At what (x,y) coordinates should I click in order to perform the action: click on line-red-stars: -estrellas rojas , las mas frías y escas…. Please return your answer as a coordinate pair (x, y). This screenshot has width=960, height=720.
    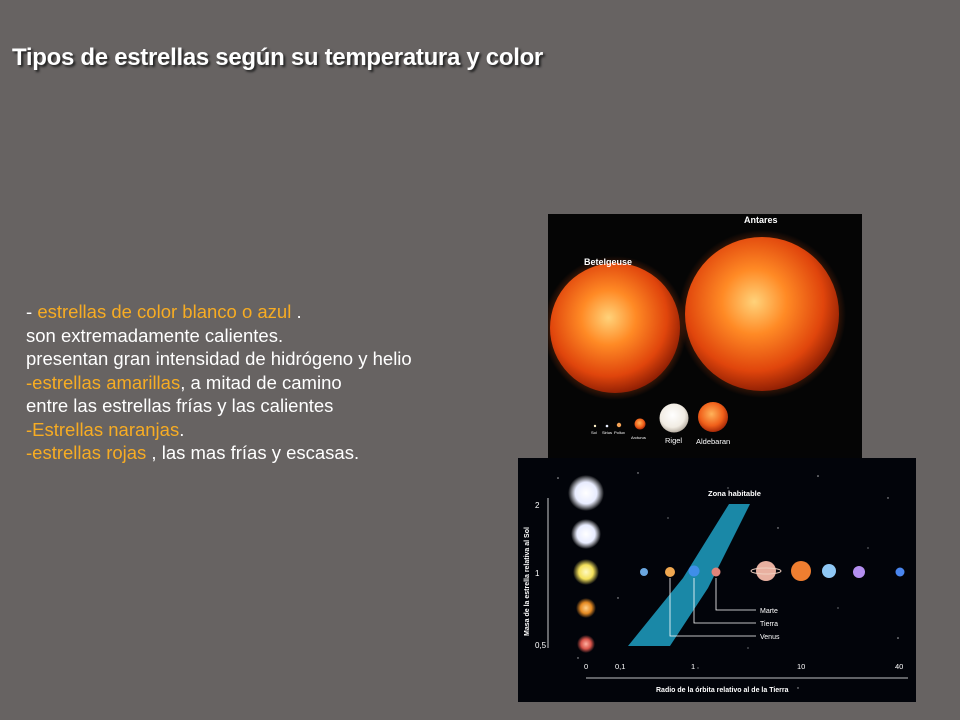
    Looking at the image, I should click on (251, 453).